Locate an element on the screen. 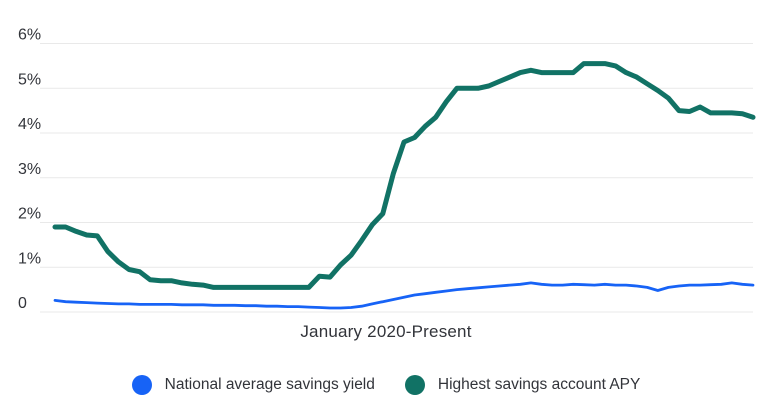  y-tick-label: 4% is located at coordinates (29, 124).